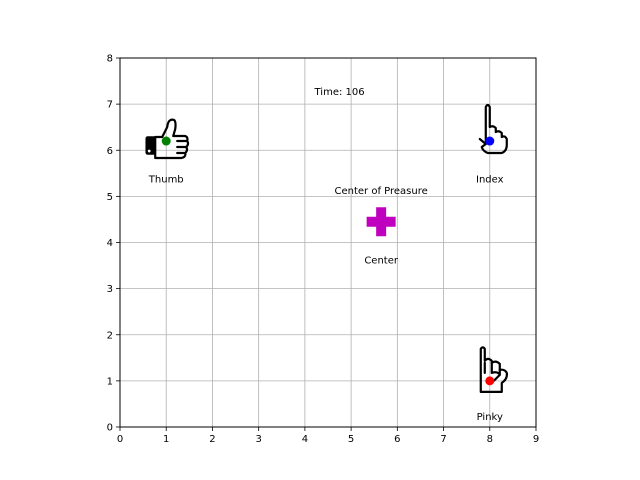  I want to click on center-label: Center, so click(381, 260).